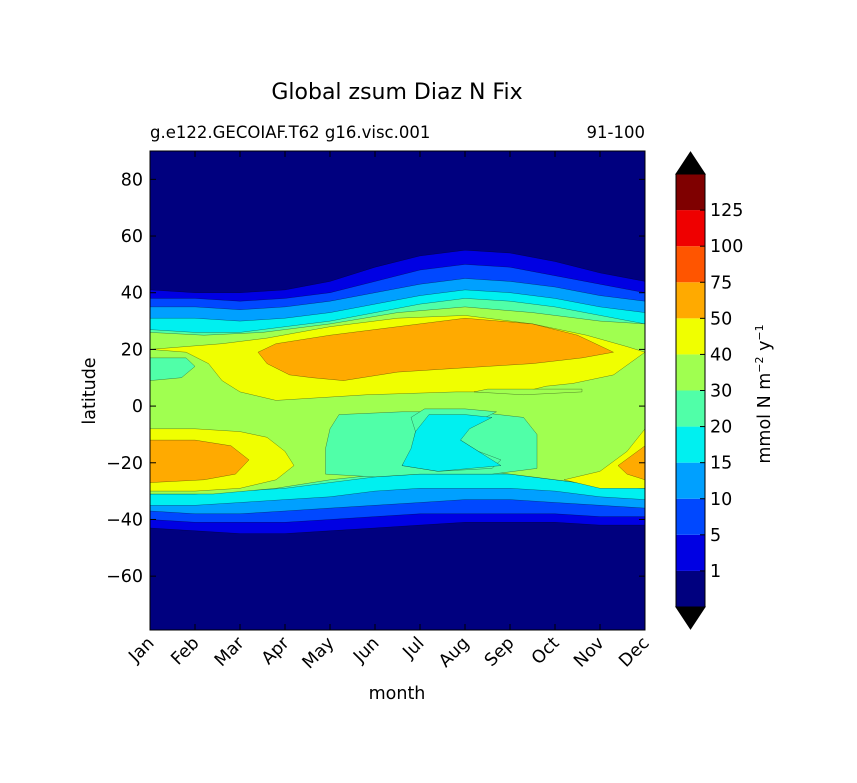 This screenshot has height=783, width=857. What do you see at coordinates (454, 652) in the screenshot?
I see `x-tick-label-aug: Aug` at bounding box center [454, 652].